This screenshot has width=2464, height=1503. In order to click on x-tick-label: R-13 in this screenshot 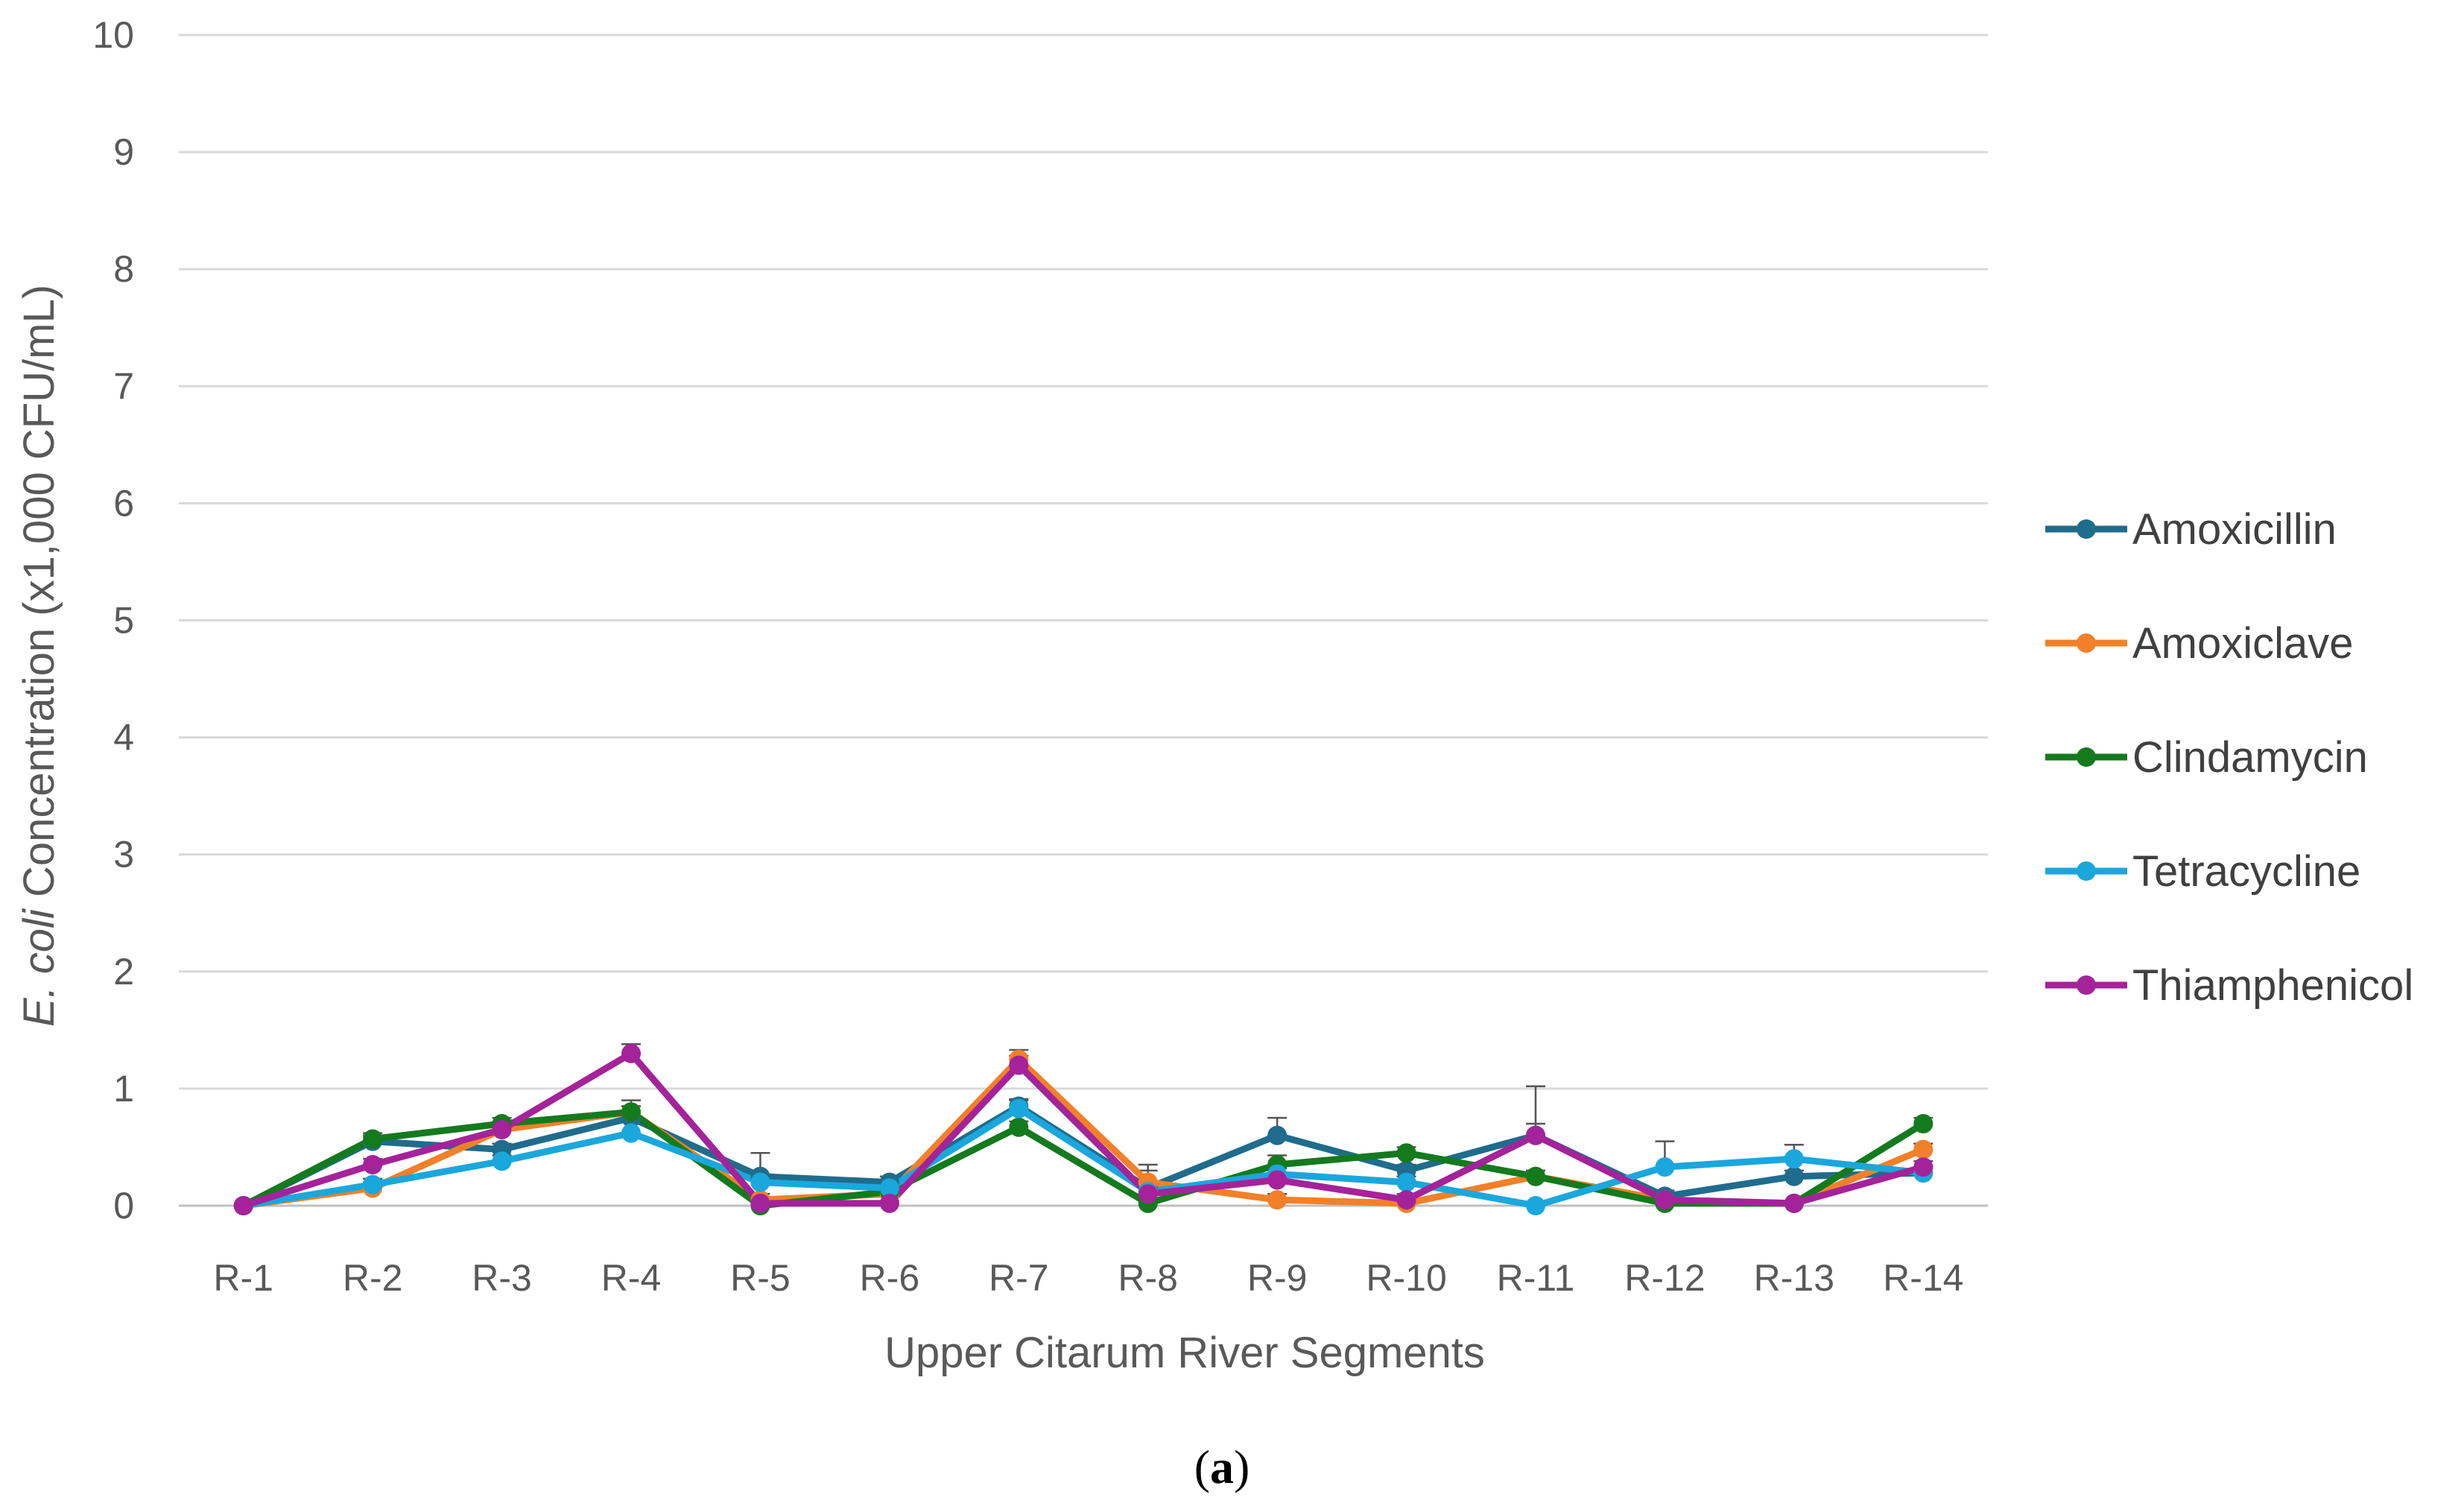, I will do `click(1794, 1278)`.